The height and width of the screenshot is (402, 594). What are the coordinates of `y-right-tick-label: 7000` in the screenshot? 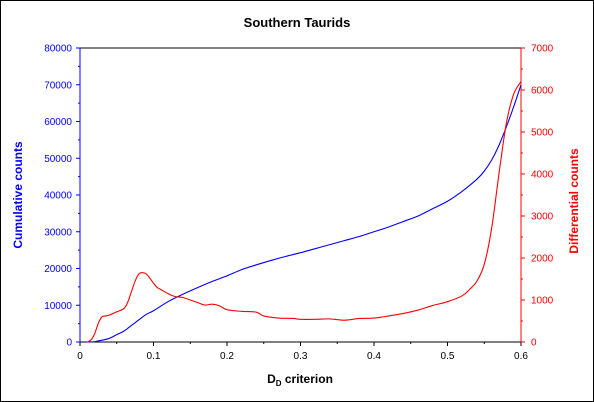 It's located at (542, 49).